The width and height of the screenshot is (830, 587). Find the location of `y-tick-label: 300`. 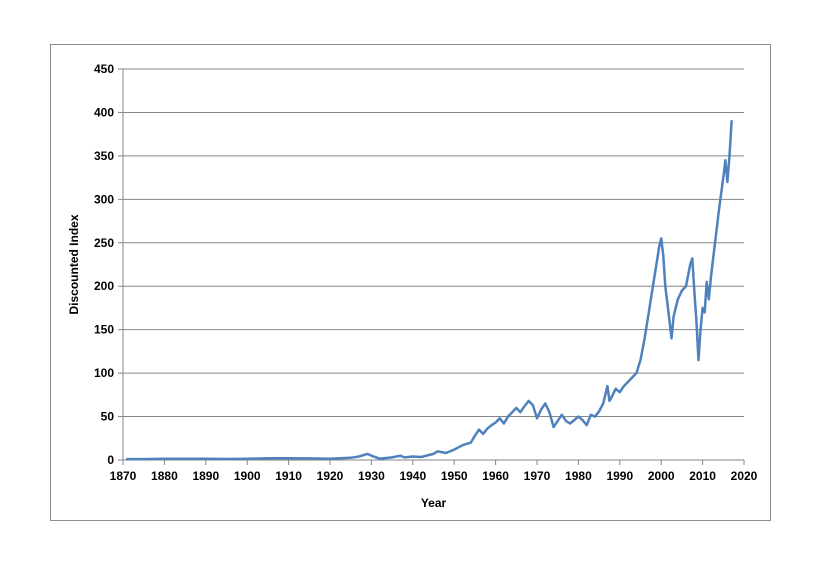

y-tick-label: 300 is located at coordinates (104, 199).